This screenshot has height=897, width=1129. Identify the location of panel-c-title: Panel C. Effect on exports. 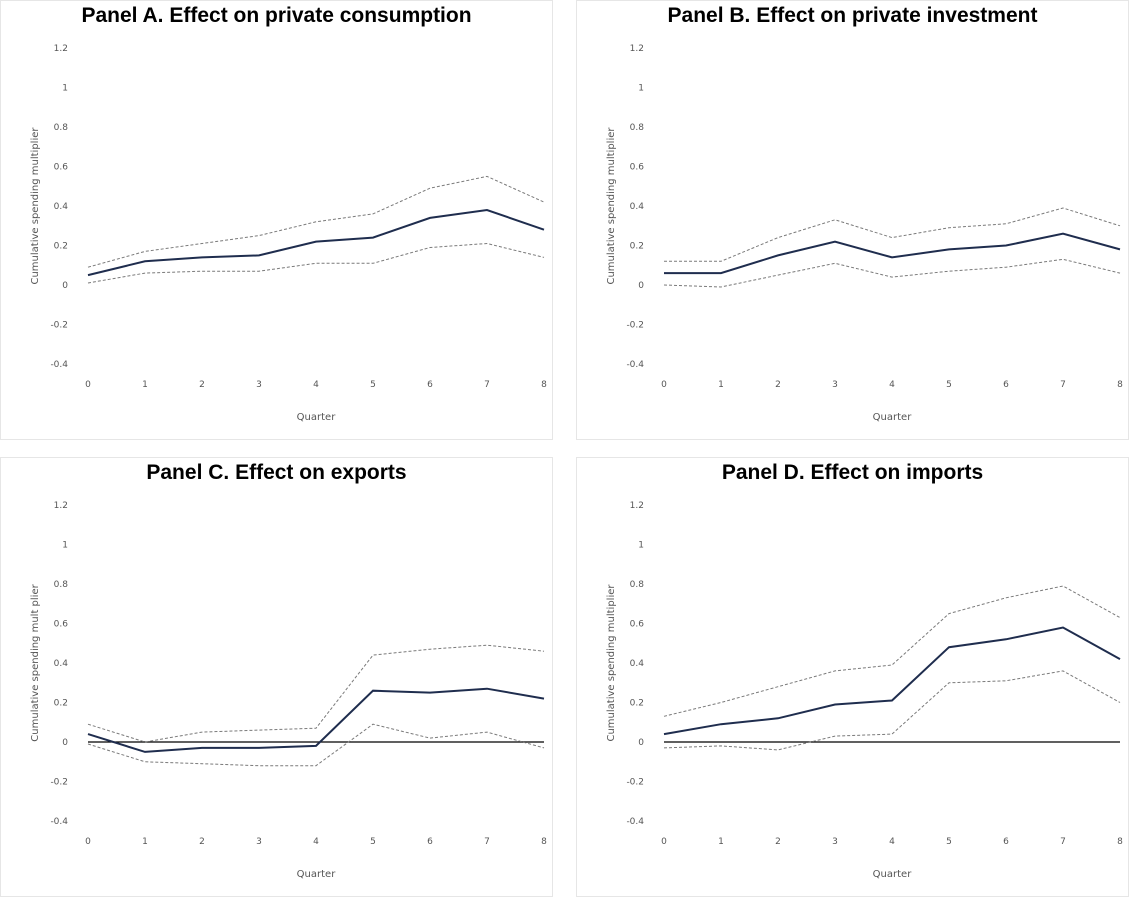
(276, 472).